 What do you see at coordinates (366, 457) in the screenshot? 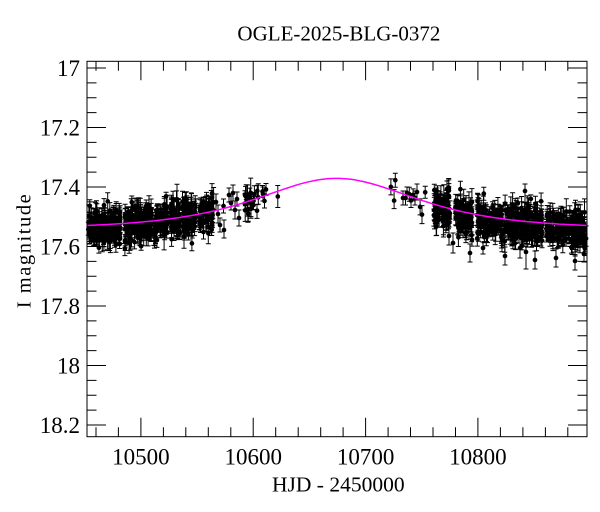
I see `svg-text: 10700` at bounding box center [366, 457].